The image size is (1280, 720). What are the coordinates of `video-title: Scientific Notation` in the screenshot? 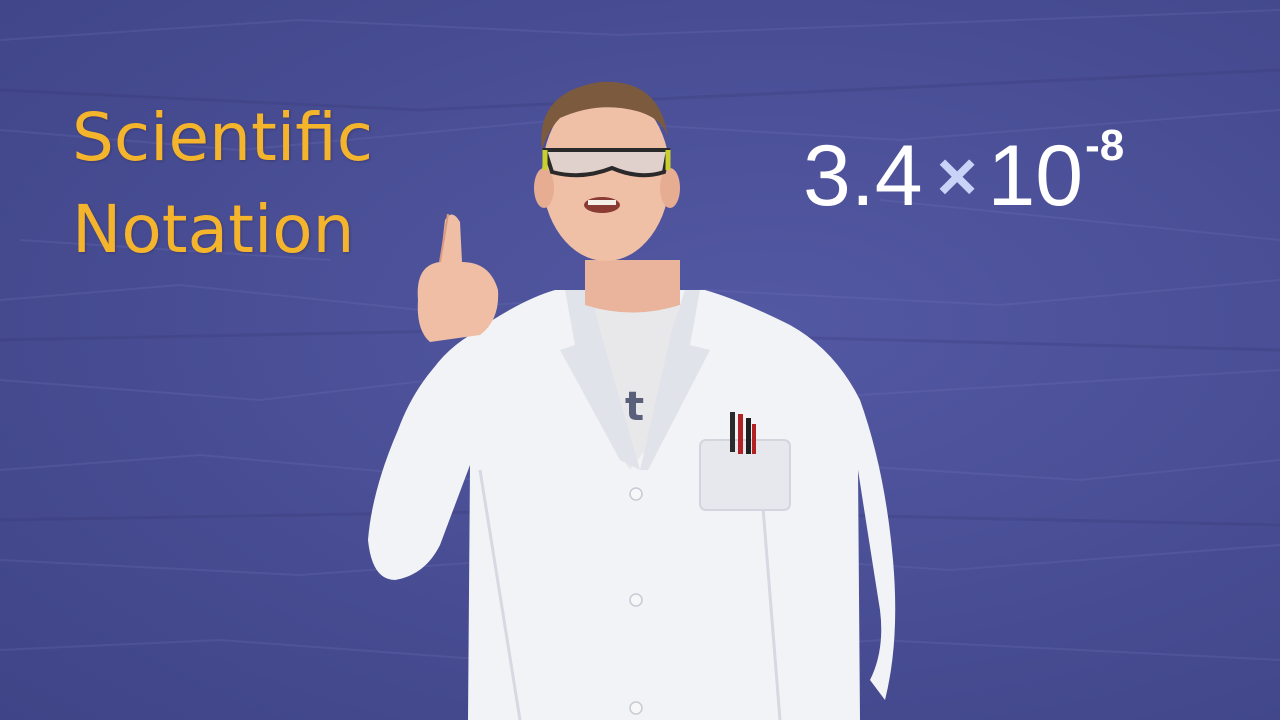 It's located at (222, 184).